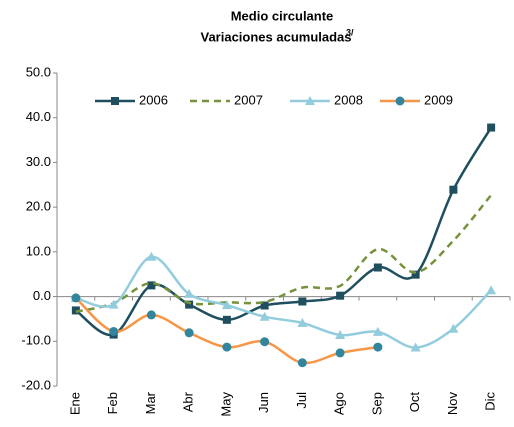  Describe the element at coordinates (38, 71) in the screenshot. I see `y-tick-label: 50.0` at that location.